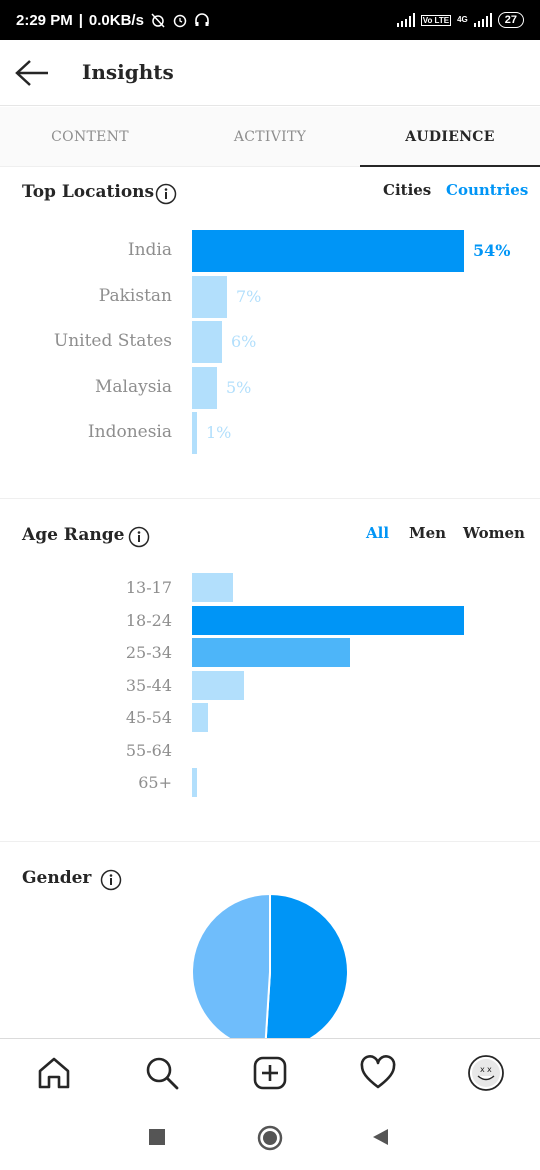 This screenshot has width=540, height=1170. Describe the element at coordinates (428, 533) in the screenshot. I see `men-toggle: Men` at that location.